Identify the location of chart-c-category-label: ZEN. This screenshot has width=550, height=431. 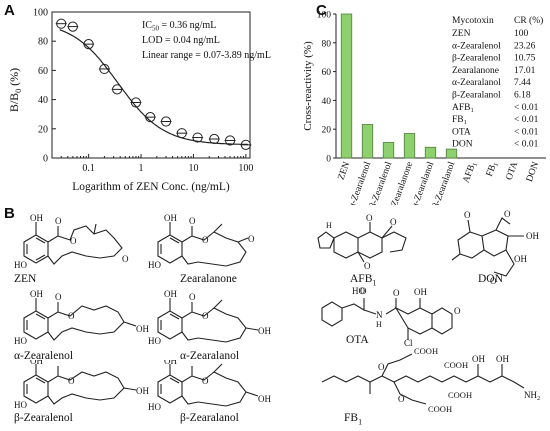
(345, 170).